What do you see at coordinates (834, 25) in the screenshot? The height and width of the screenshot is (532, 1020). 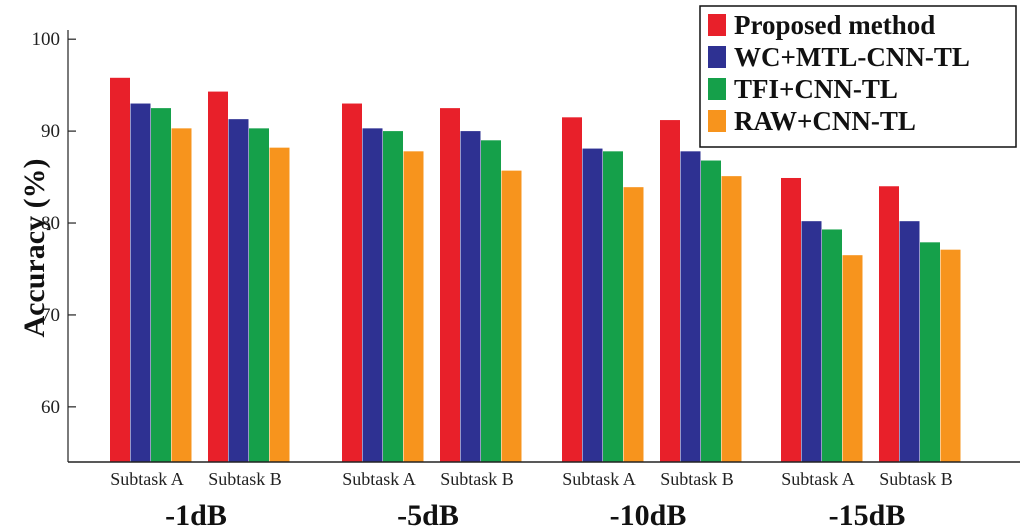 I see `legend-label: Proposed method` at bounding box center [834, 25].